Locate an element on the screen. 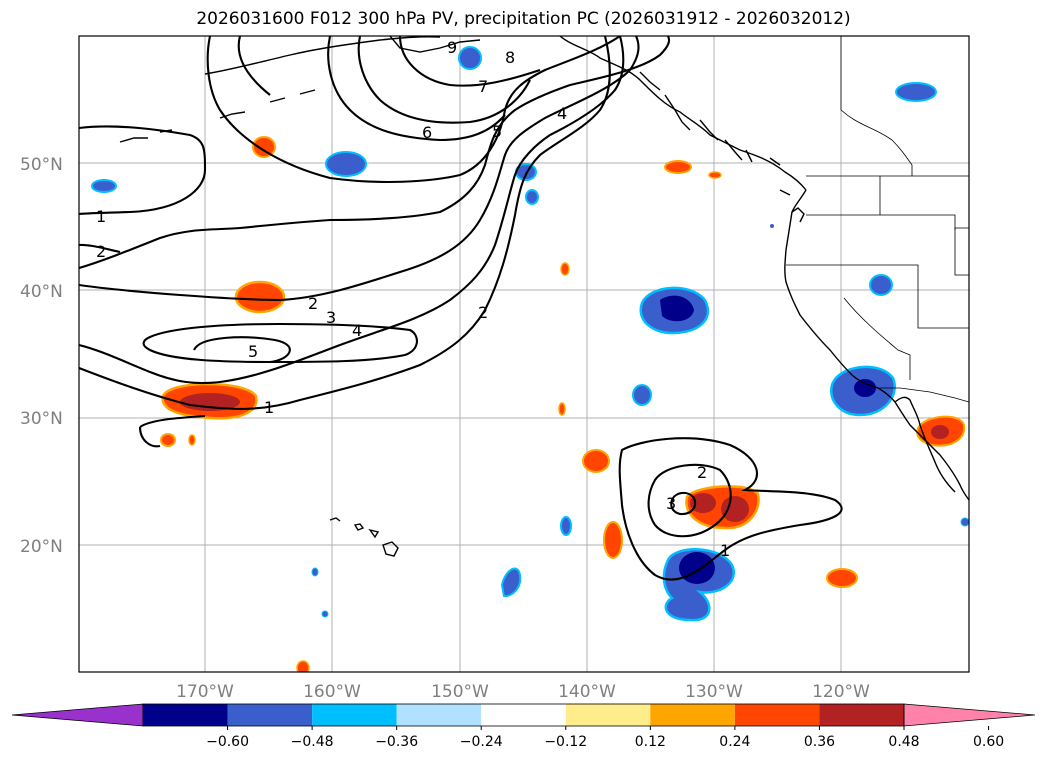 The width and height of the screenshot is (1047, 765). colorbar-tick-label: 0.24 is located at coordinates (734, 742).